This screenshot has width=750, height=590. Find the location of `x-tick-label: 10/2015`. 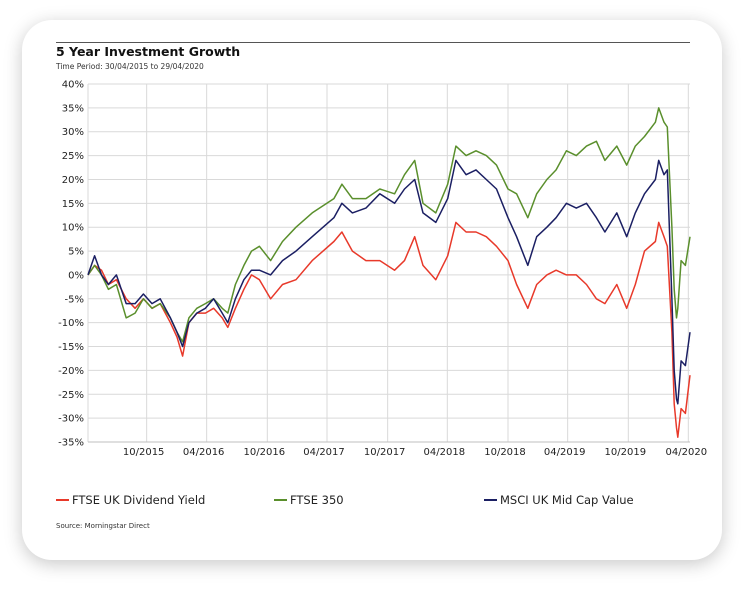

x-tick-label: 10/2015 is located at coordinates (144, 452).